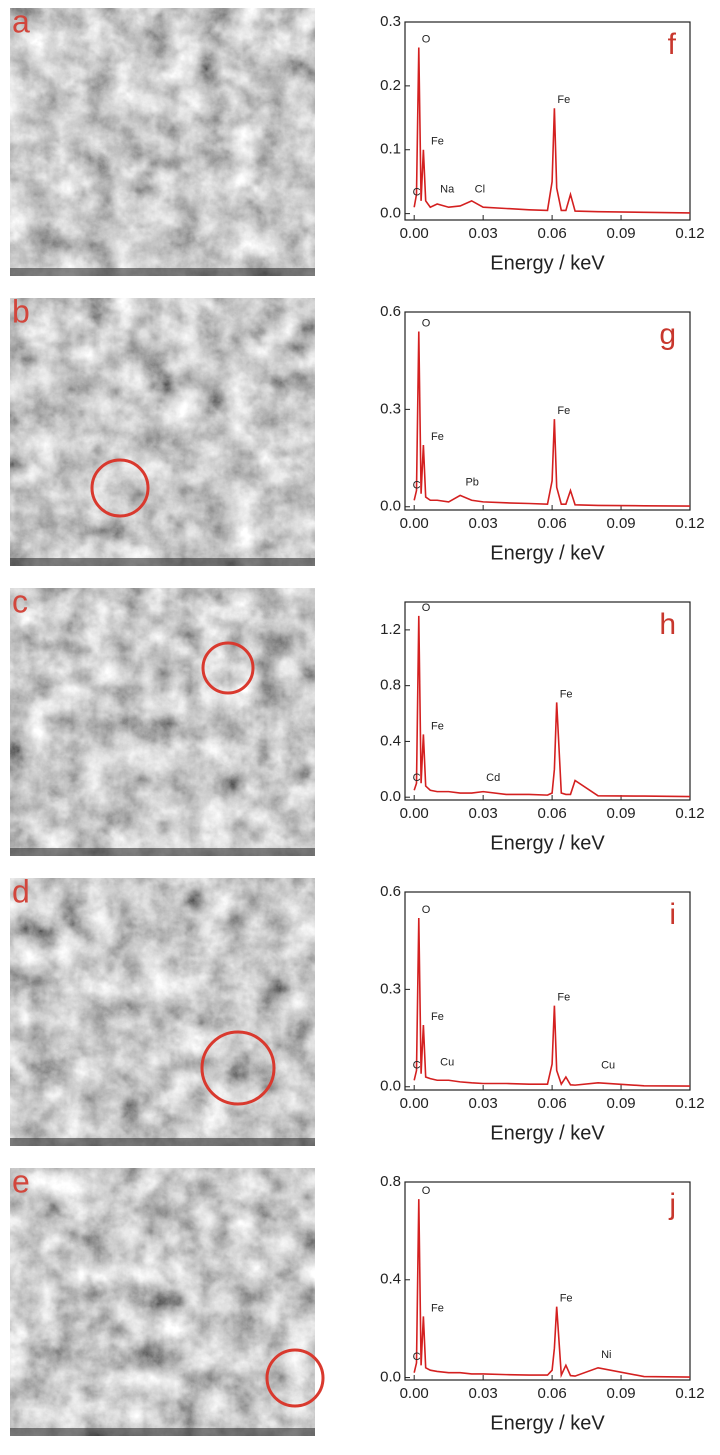 The image size is (720, 1455). What do you see at coordinates (21, 891) in the screenshot?
I see `image-label: d` at bounding box center [21, 891].